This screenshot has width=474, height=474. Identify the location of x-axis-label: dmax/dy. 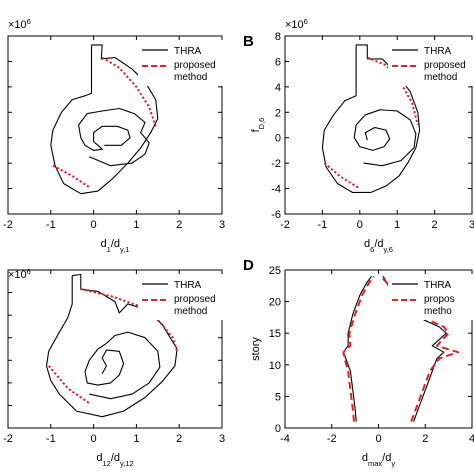
(378, 460).